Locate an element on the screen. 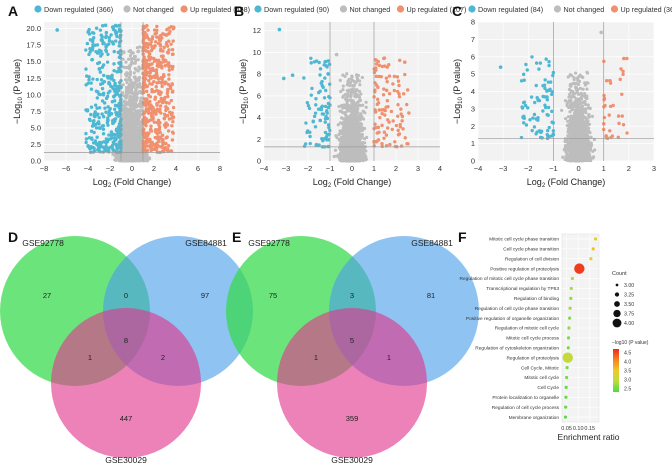 This screenshot has height=468, width=672. y-tick-label: 1 is located at coordinates (473, 143).